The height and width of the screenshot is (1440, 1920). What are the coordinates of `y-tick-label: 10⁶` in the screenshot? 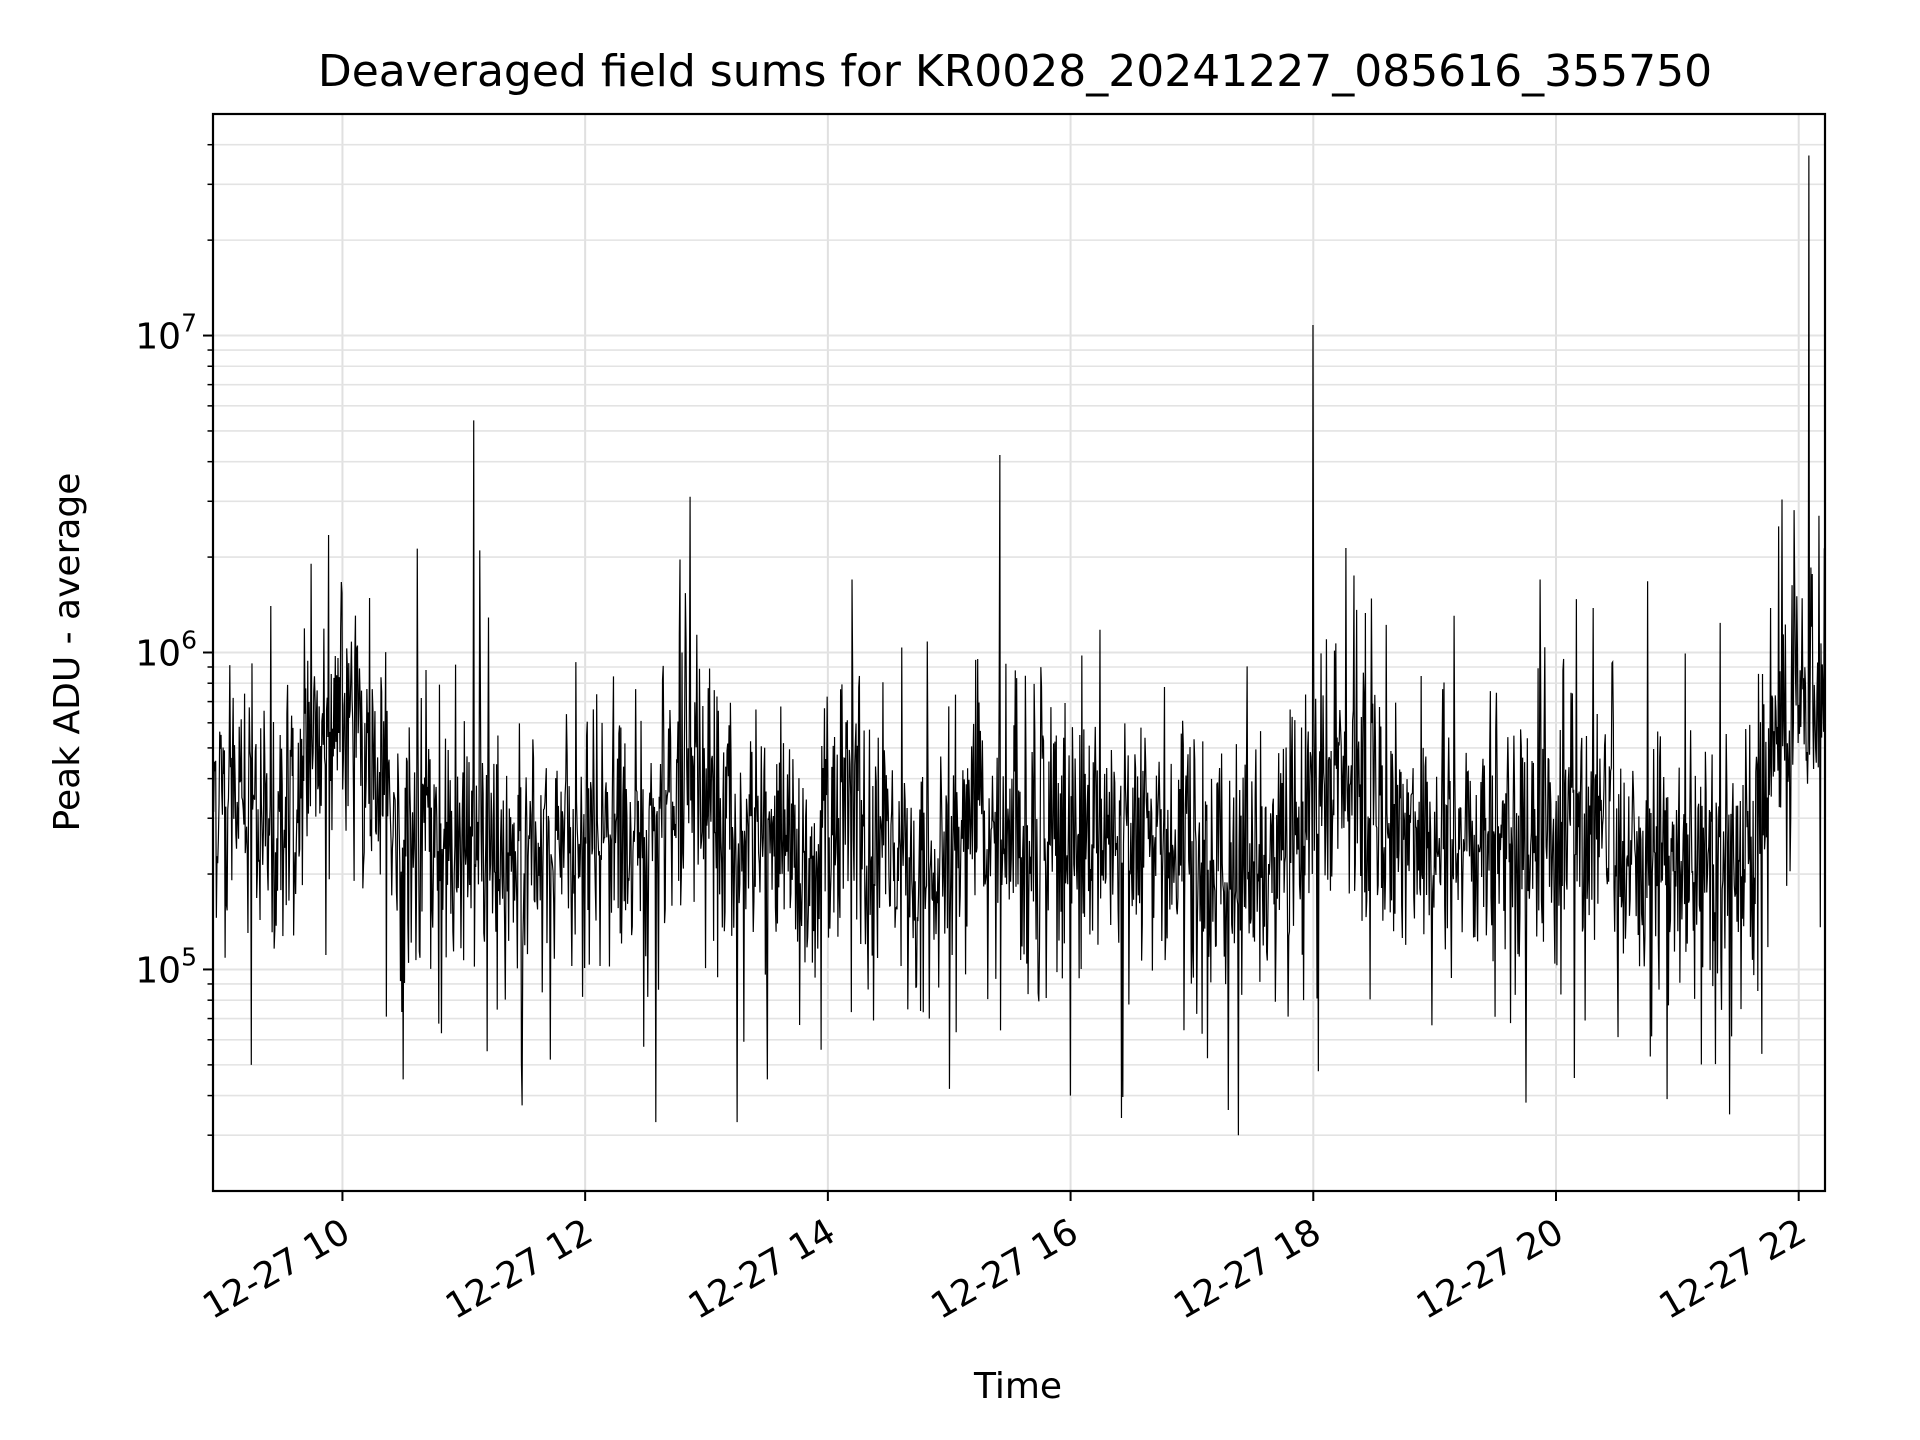 It's located at (166, 650).